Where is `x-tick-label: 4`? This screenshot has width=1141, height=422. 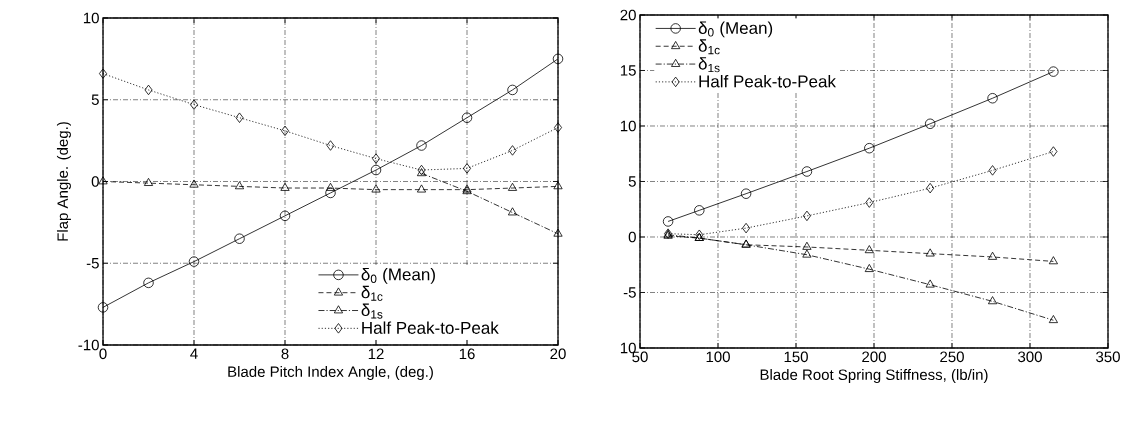 x-tick-label: 4 is located at coordinates (194, 353).